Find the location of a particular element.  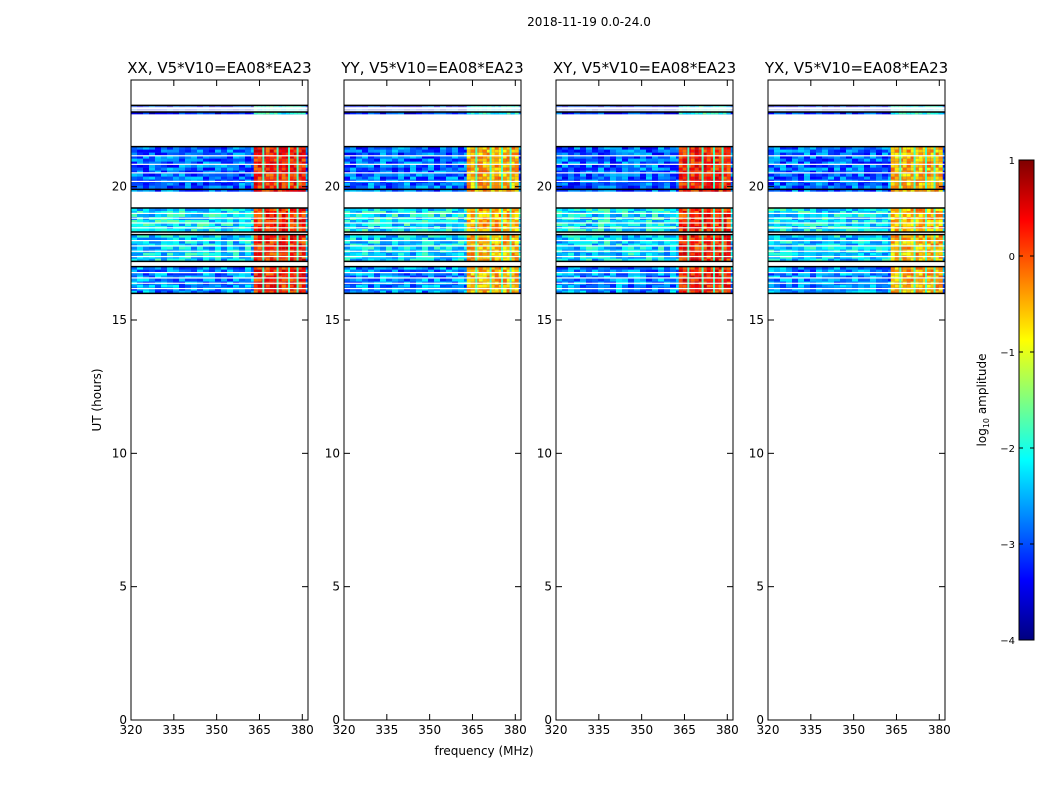

y-tick-label: 15 is located at coordinates (332, 320).